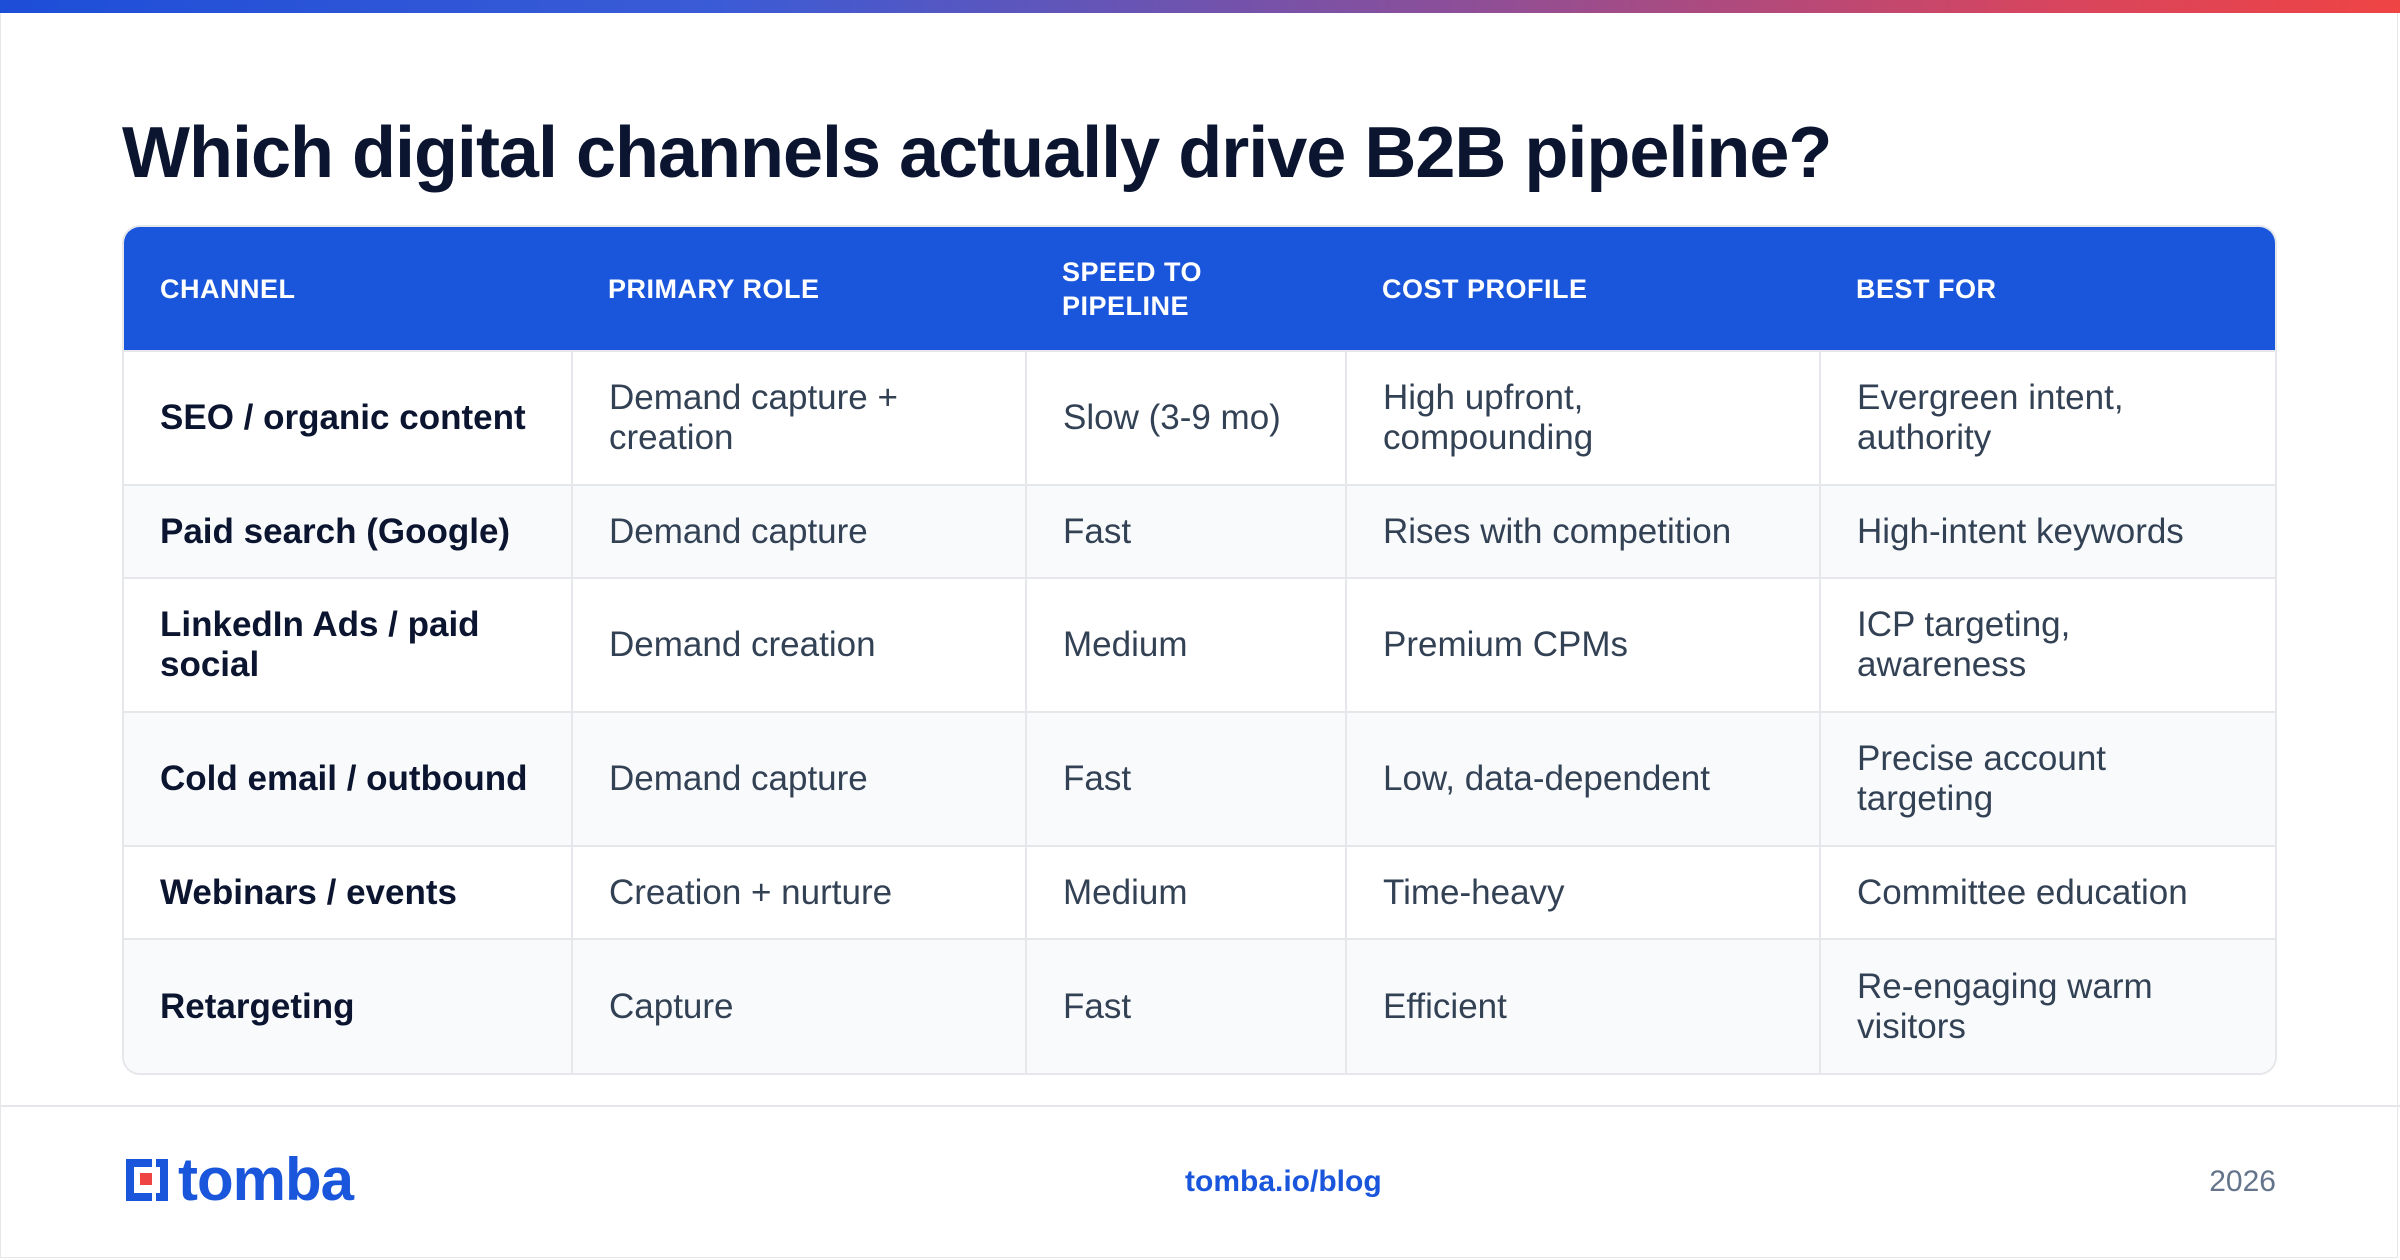 The width and height of the screenshot is (2400, 1260). Describe the element at coordinates (1583, 417) in the screenshot. I see `cell-cost-profile: High upfront, compounding` at that location.